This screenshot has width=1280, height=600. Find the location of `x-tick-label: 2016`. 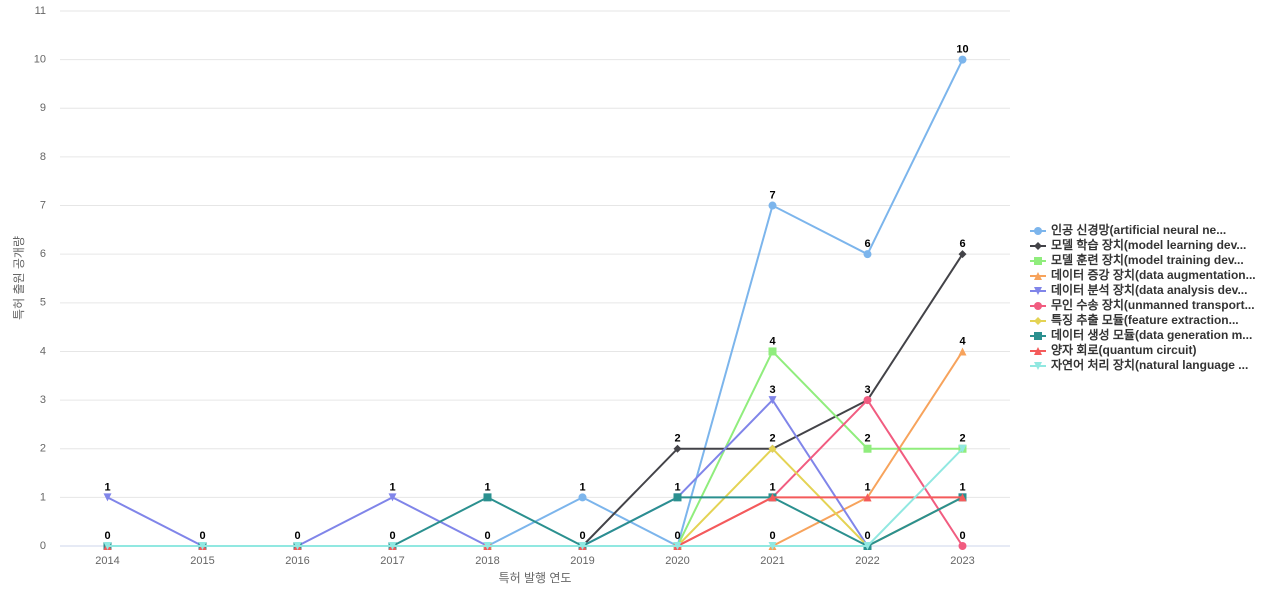

x-tick-label: 2016 is located at coordinates (297, 561).